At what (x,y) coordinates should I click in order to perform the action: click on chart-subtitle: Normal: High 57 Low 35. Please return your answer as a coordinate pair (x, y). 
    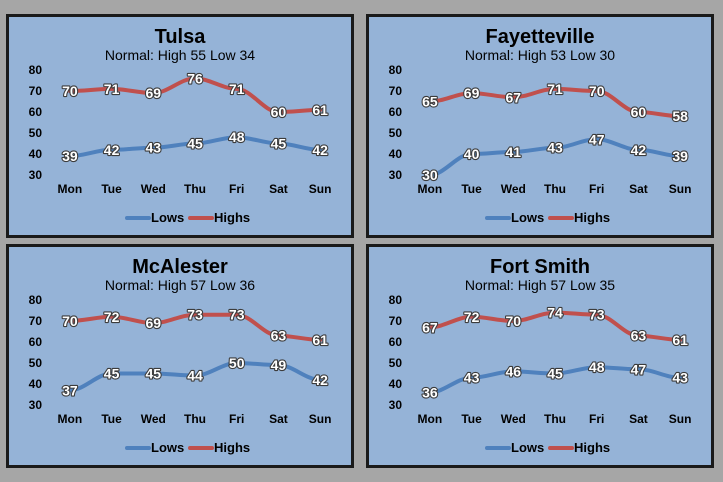
    Looking at the image, I should click on (540, 285).